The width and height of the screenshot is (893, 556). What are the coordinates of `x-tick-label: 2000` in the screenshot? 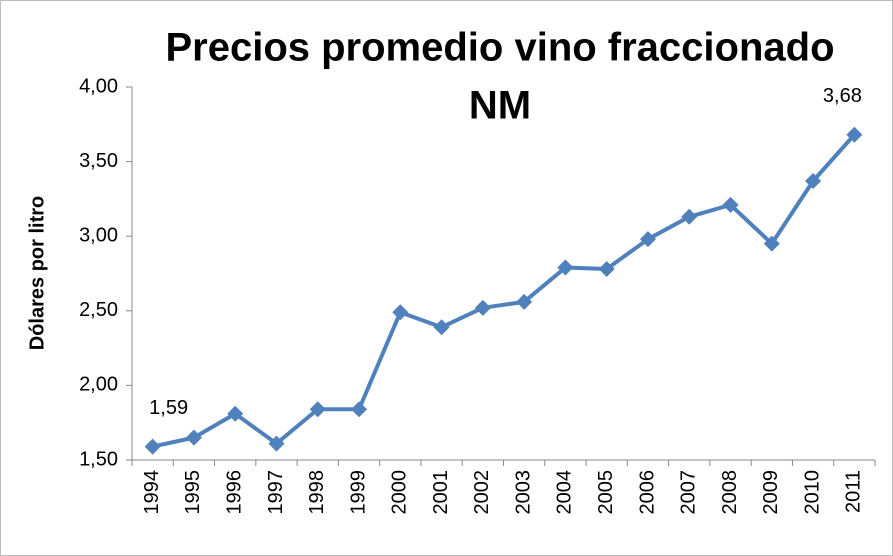 It's located at (400, 492).